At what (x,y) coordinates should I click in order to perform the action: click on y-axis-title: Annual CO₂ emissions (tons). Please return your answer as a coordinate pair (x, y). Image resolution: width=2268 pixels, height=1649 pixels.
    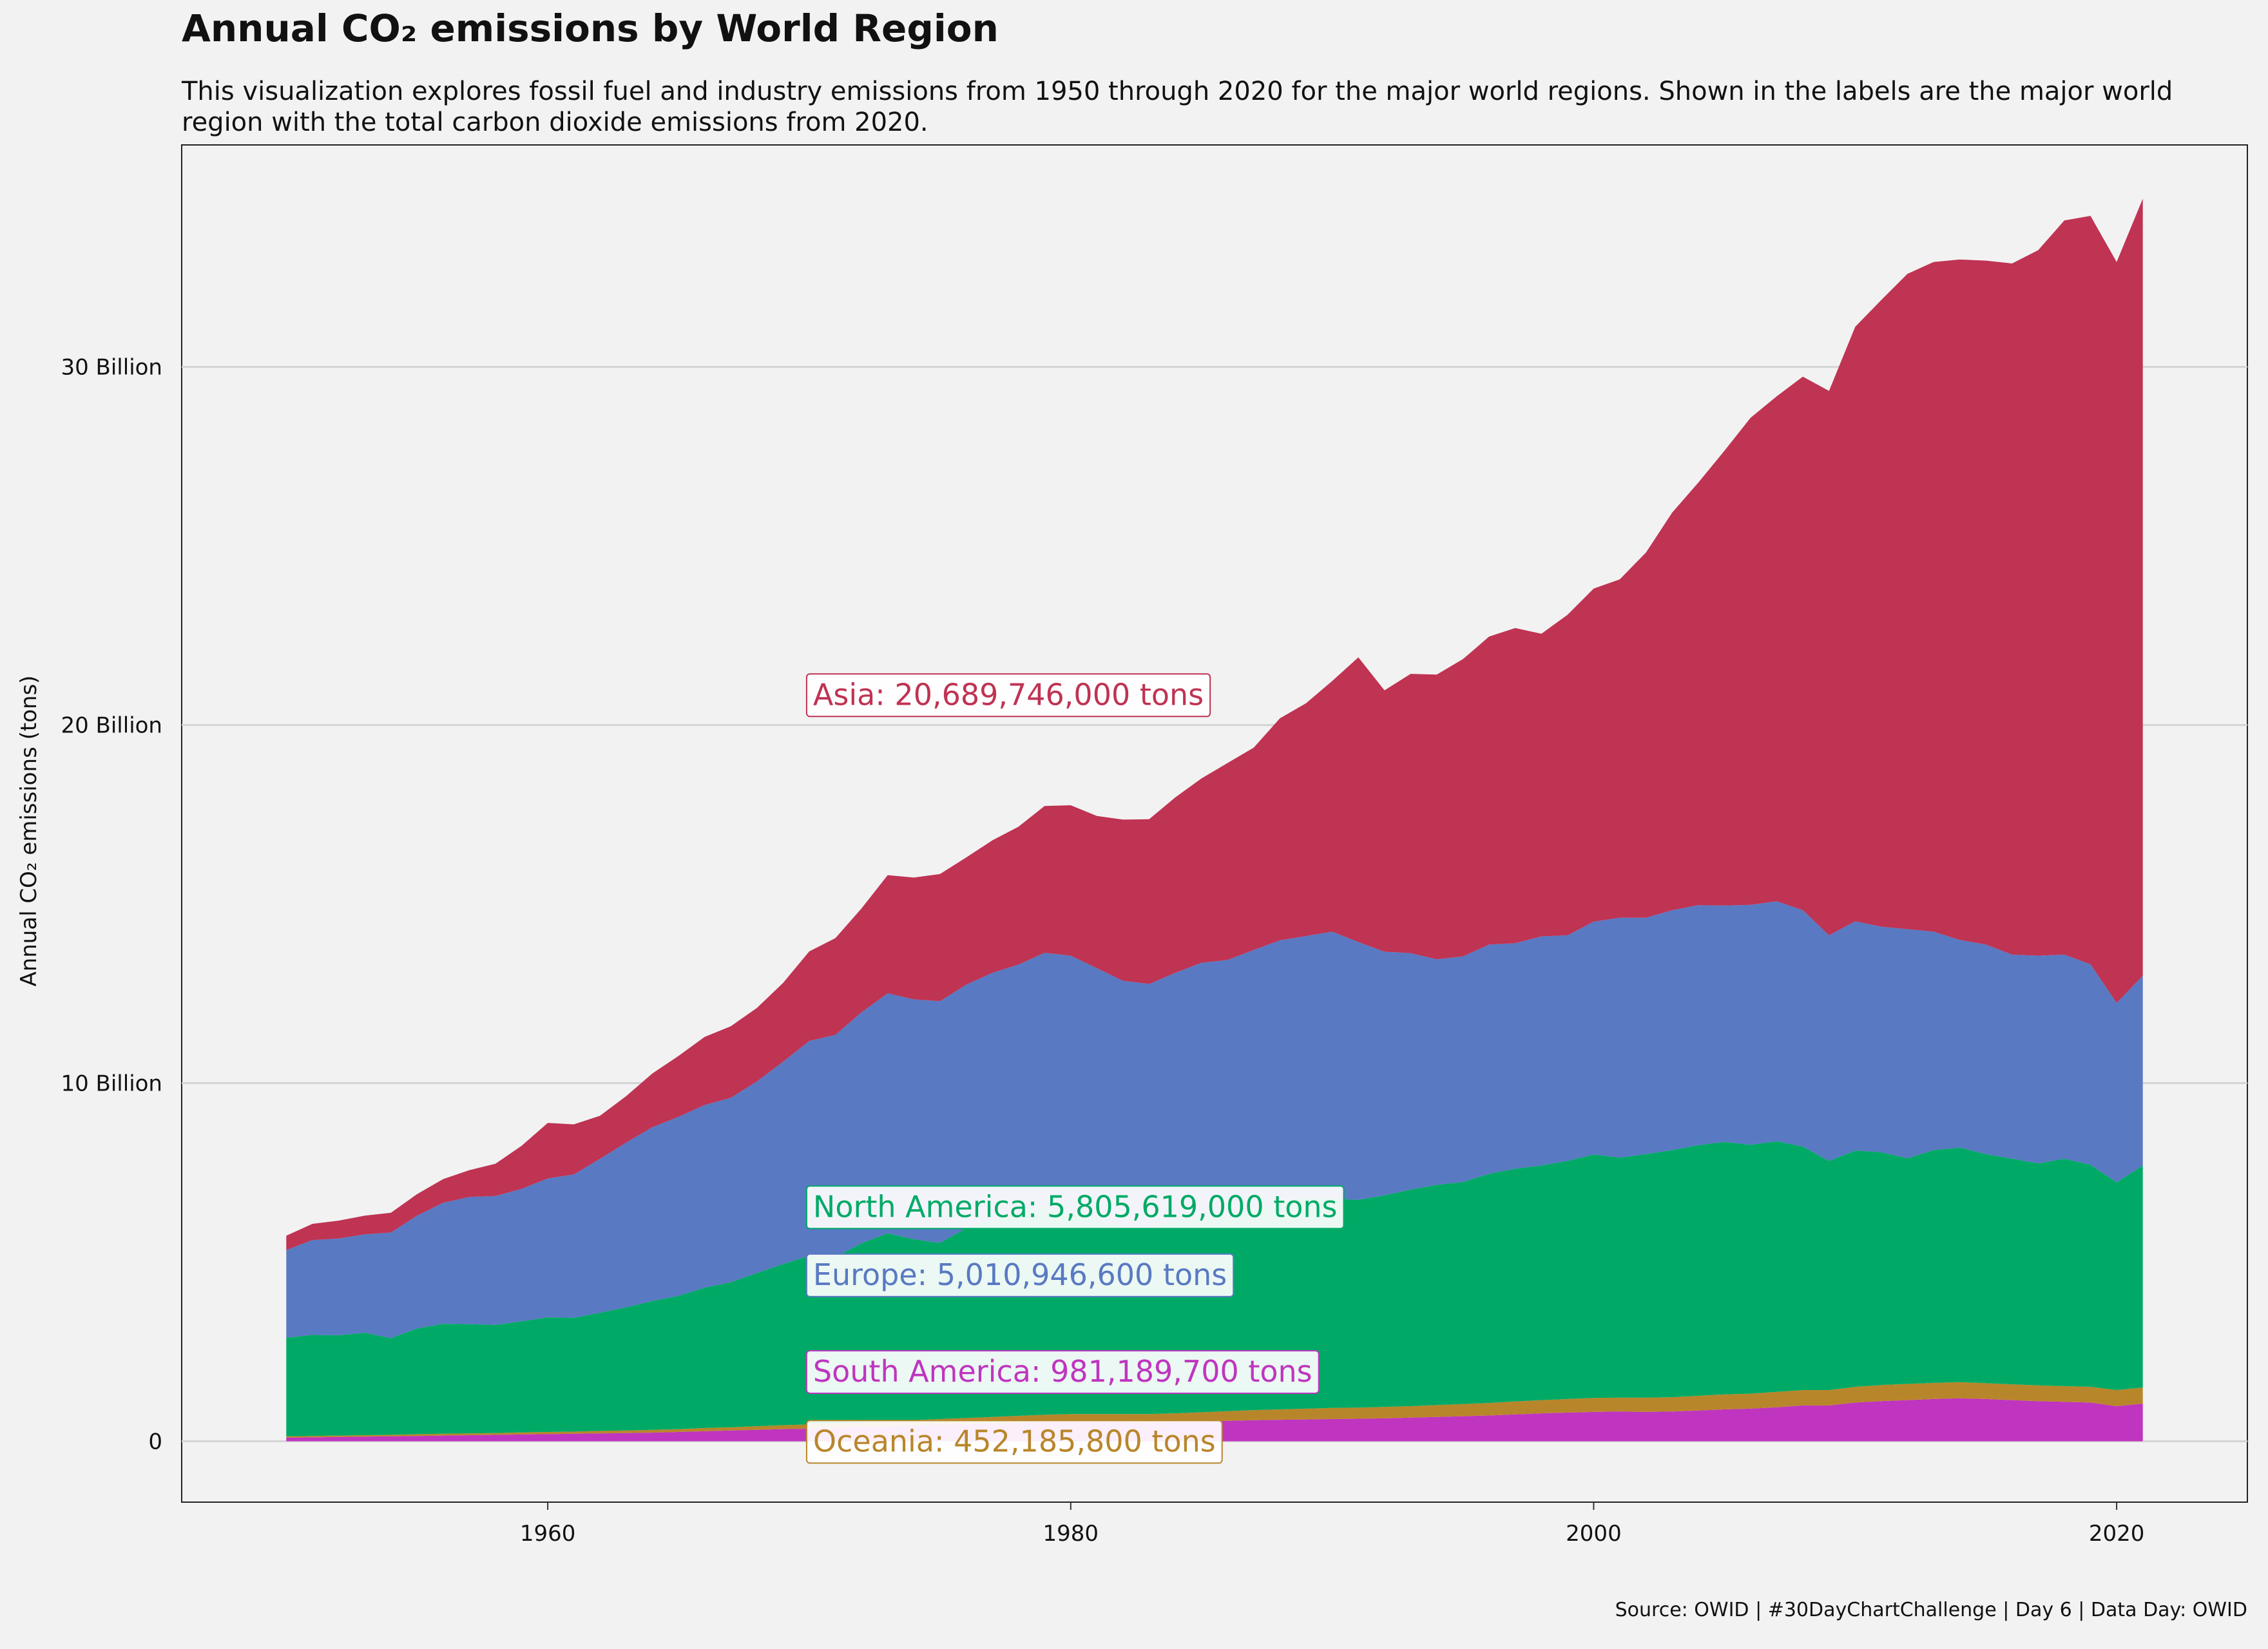
    Looking at the image, I should click on (29, 830).